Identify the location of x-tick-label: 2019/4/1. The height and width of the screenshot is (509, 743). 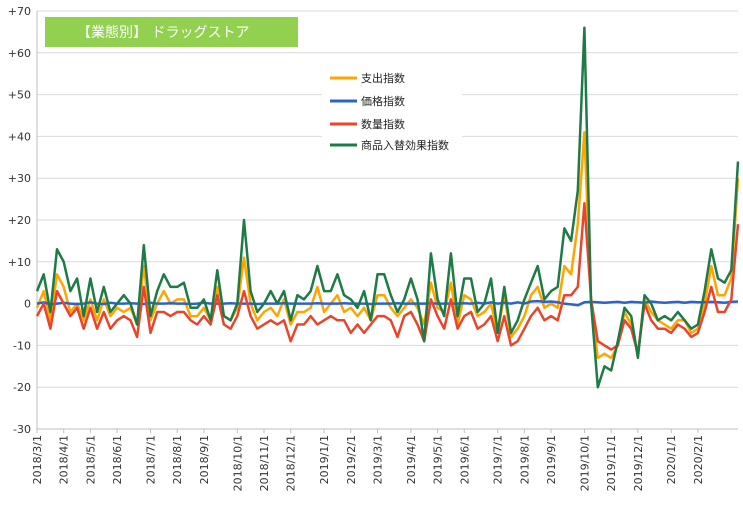
(411, 459).